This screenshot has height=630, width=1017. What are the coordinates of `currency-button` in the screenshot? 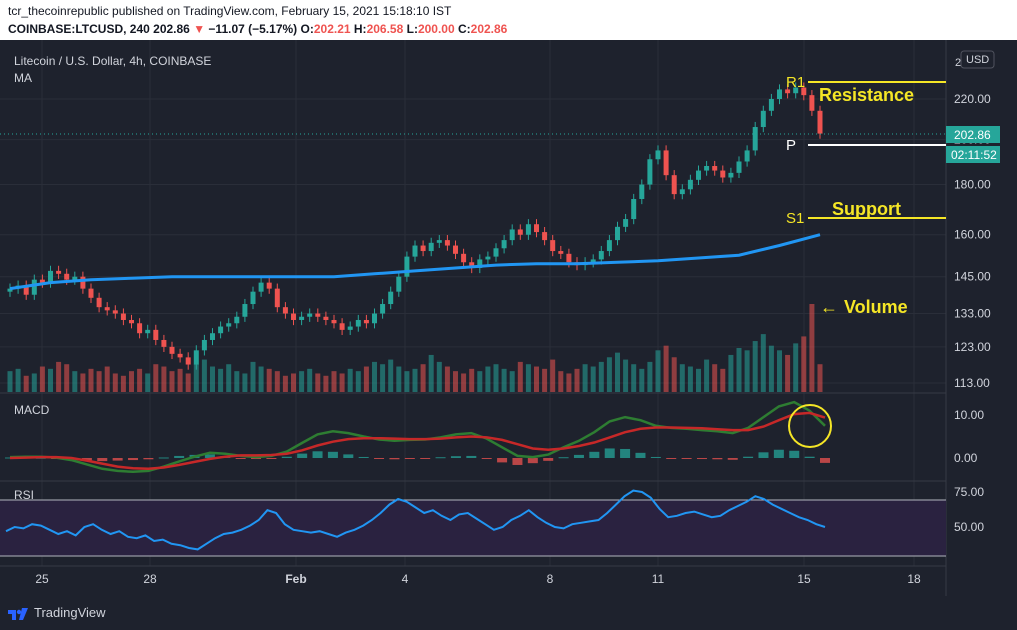 It's located at (977, 59).